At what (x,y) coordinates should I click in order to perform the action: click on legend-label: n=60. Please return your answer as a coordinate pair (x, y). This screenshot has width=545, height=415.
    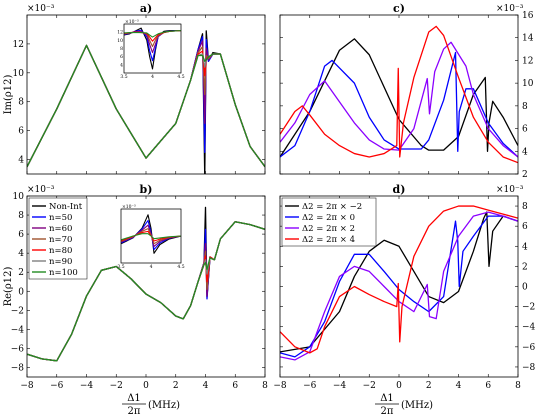
    Looking at the image, I should click on (60, 229).